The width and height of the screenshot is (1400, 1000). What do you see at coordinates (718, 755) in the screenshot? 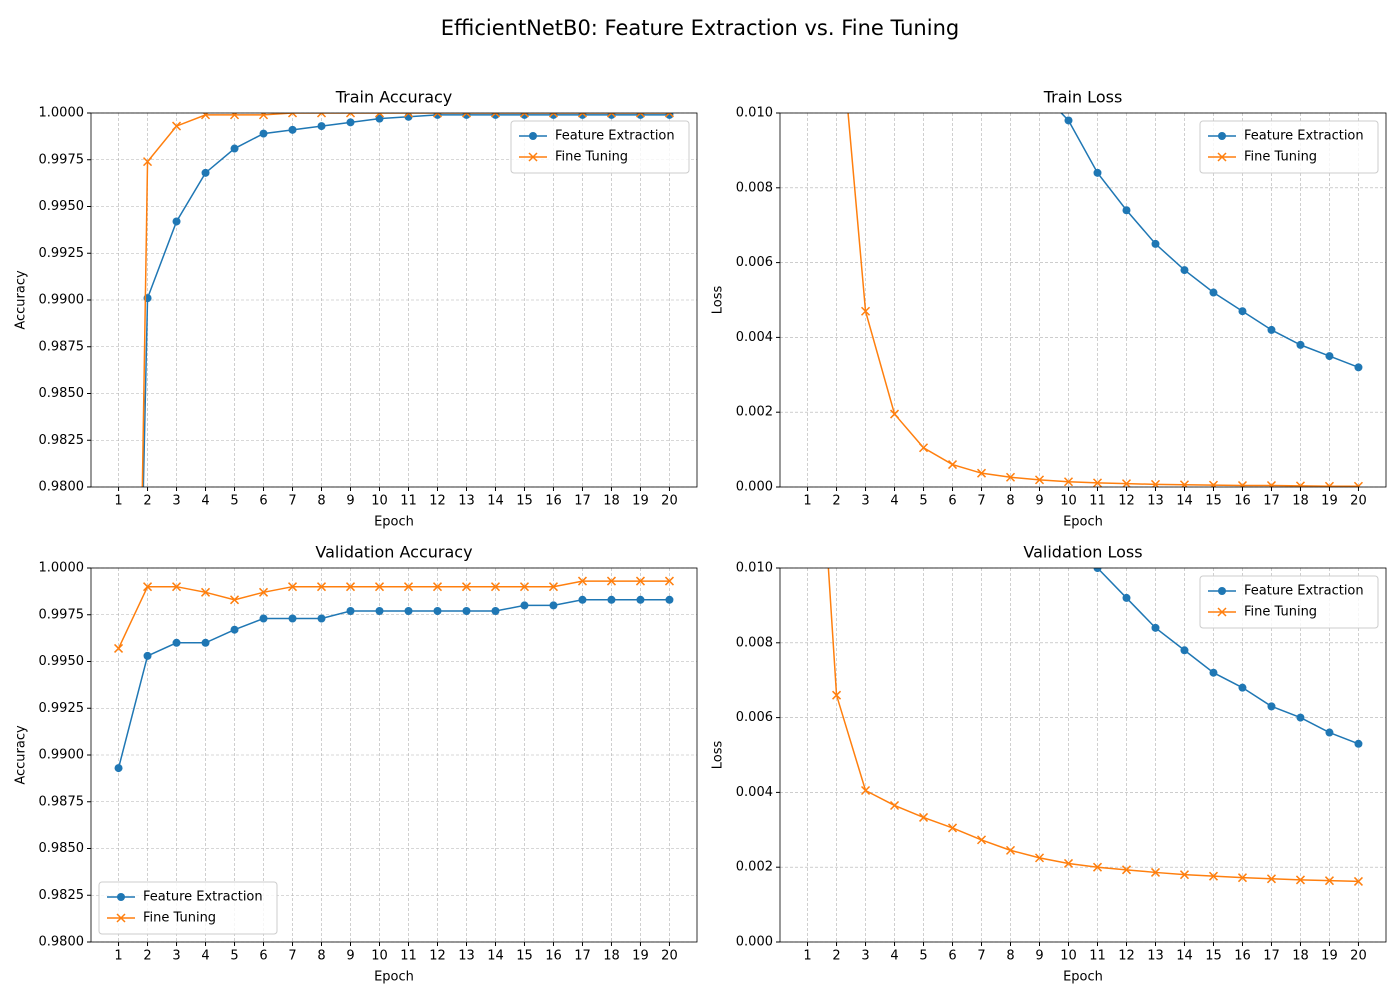
I see `y-axis-label: Loss` at bounding box center [718, 755].